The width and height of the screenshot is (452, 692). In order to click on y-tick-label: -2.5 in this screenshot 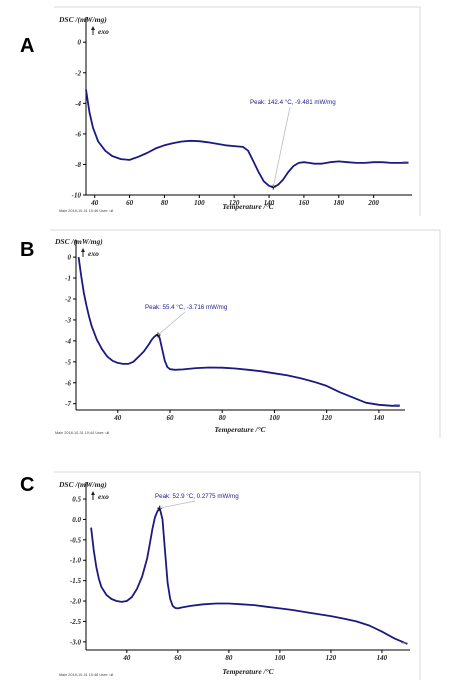, I will do `click(76, 622)`.